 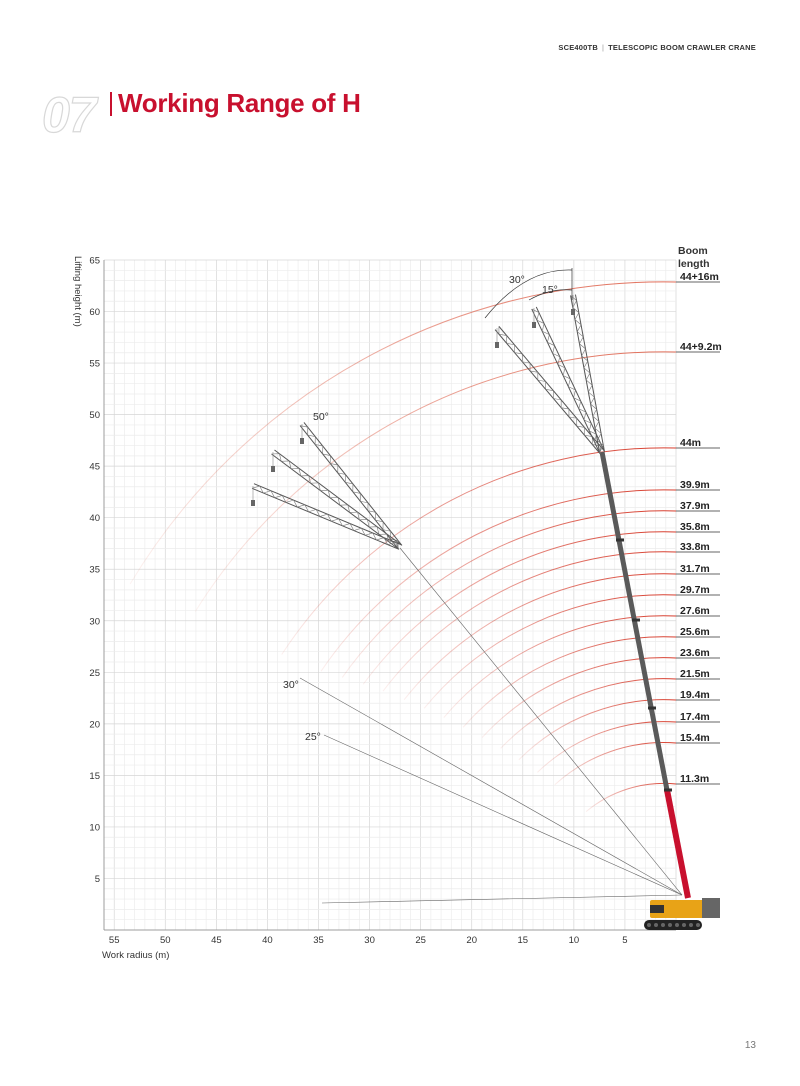 I want to click on title-accent-bar, so click(x=111, y=104).